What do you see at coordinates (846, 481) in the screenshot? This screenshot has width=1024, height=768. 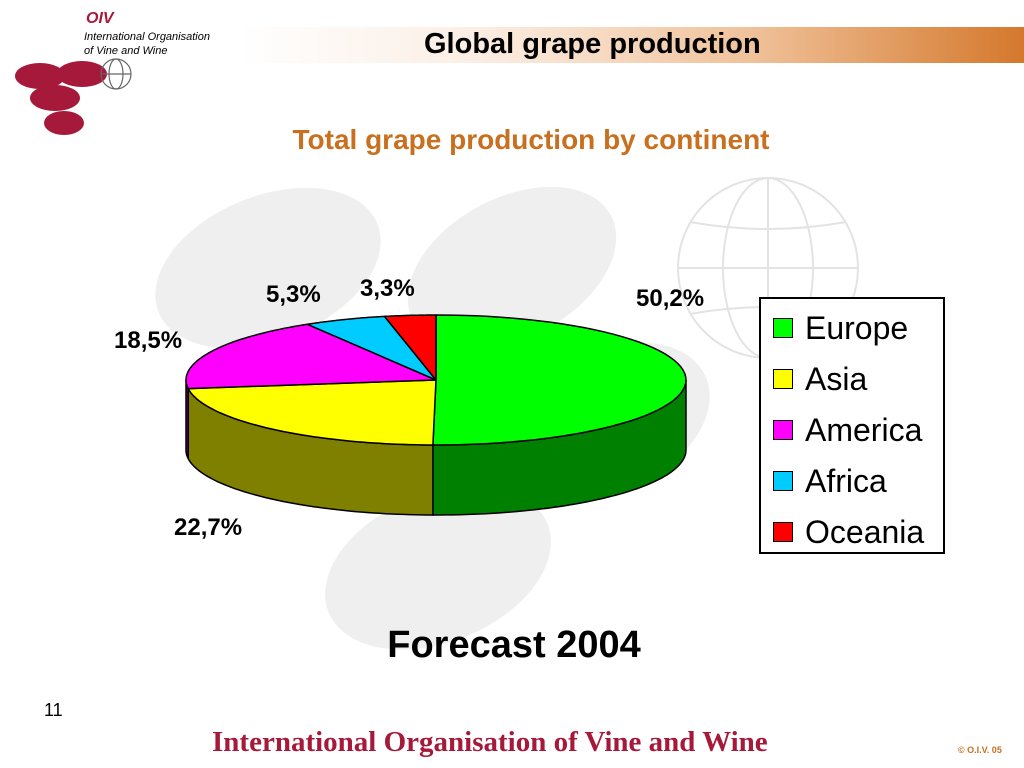 I see `legend-label-africa: Africa` at bounding box center [846, 481].